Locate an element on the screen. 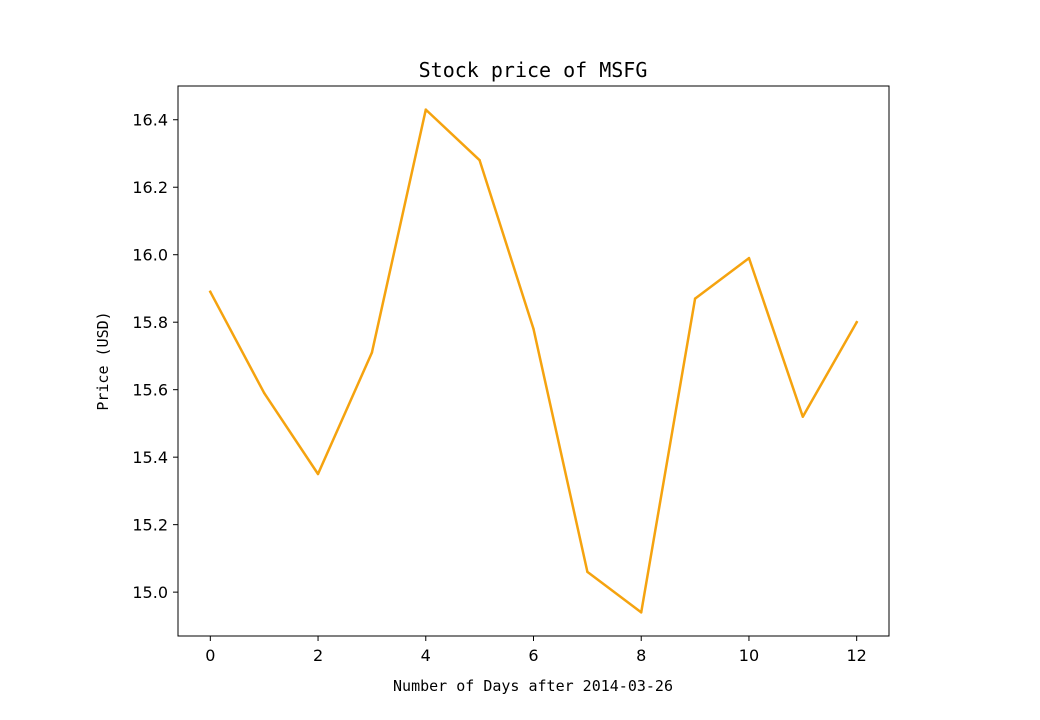 The height and width of the screenshot is (720, 1040). y-tick-label: 16.4 is located at coordinates (150, 120).